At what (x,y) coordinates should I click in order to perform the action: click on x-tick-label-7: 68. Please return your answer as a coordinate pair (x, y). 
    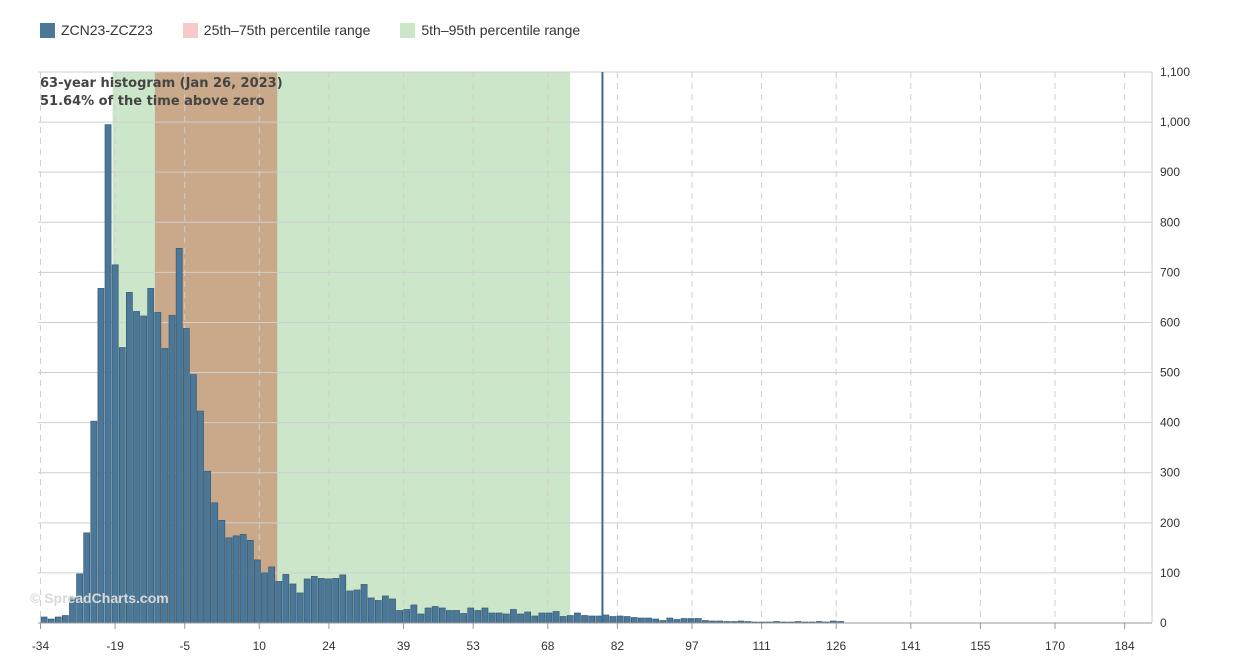
    Looking at the image, I should click on (548, 646).